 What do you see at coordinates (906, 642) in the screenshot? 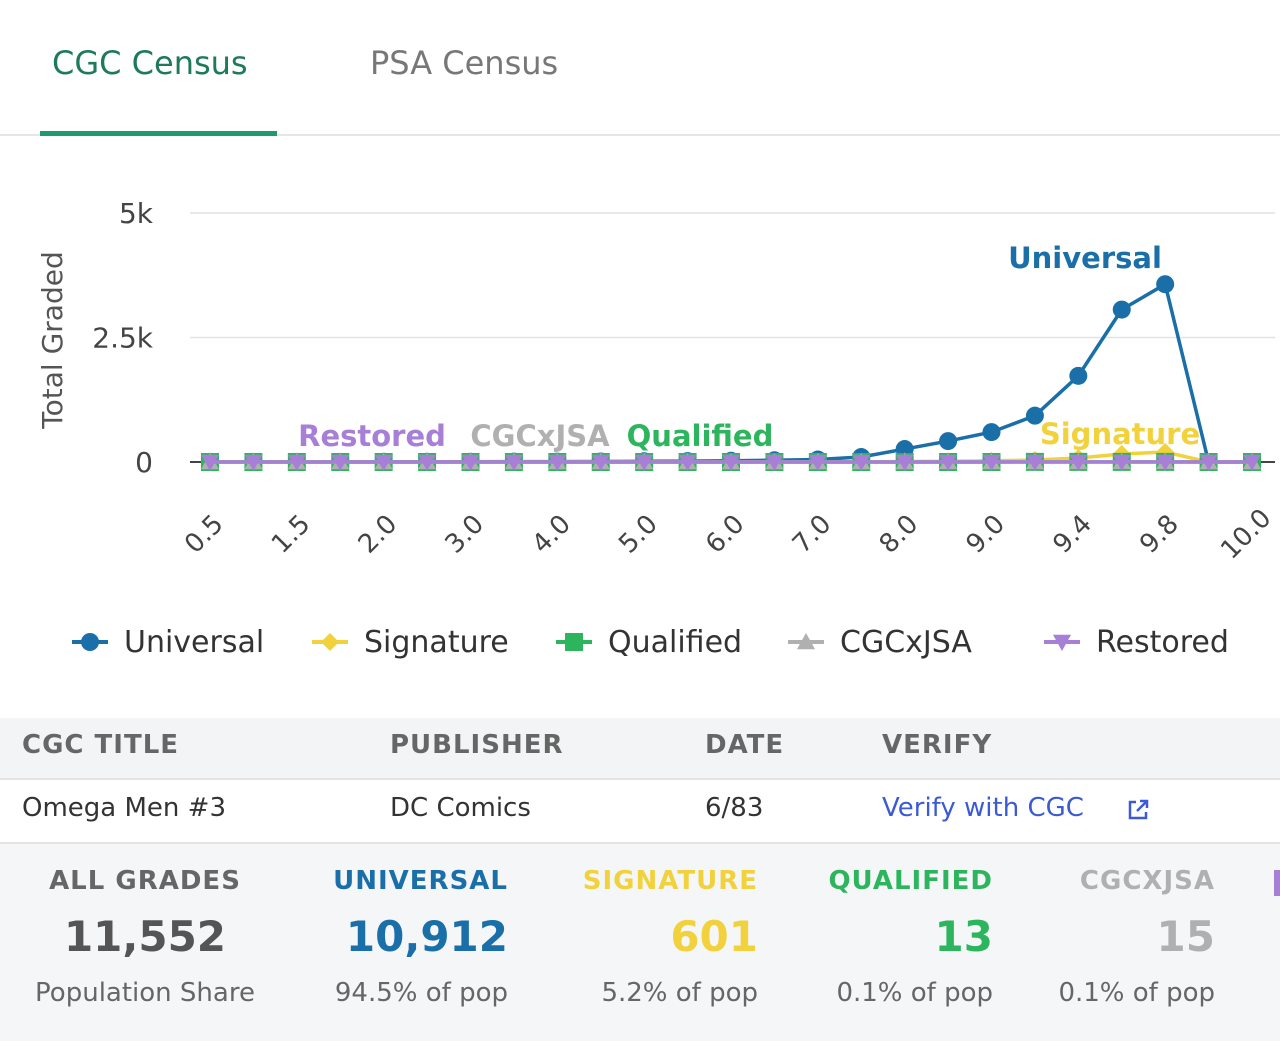
I see `legend-label: CGCxJSA` at bounding box center [906, 642].